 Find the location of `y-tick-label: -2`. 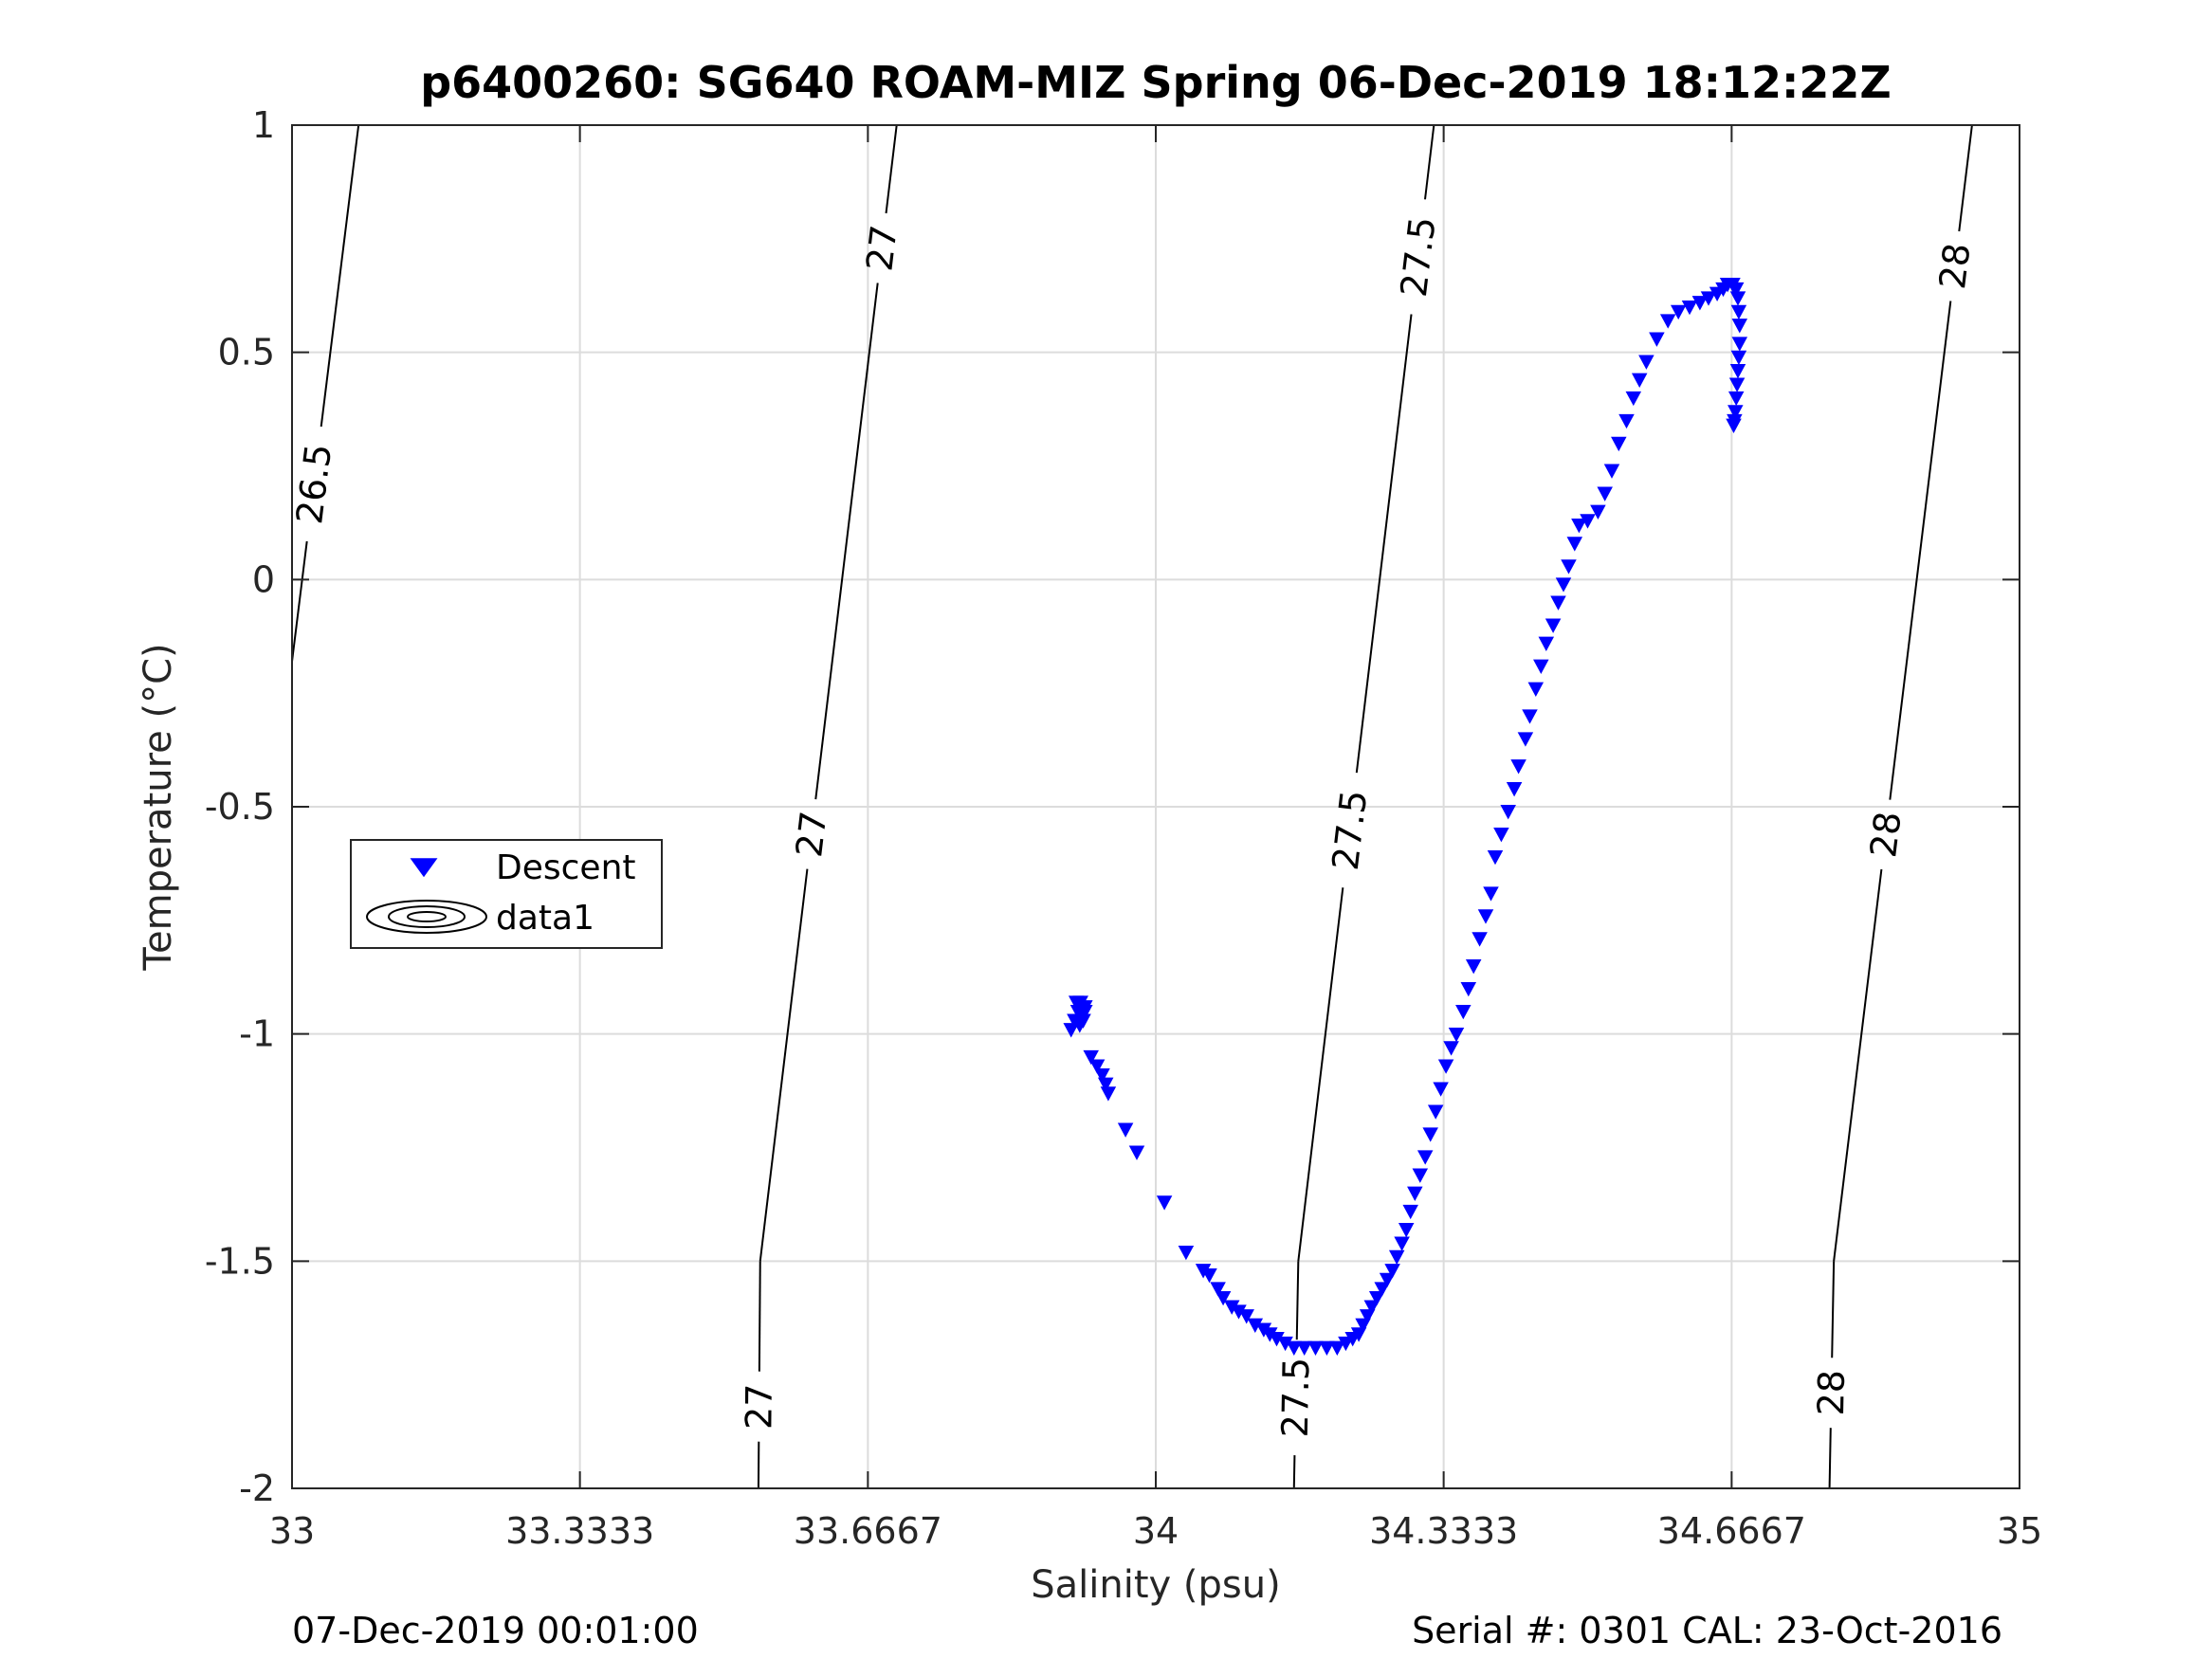

y-tick-label: -2 is located at coordinates (257, 1488).